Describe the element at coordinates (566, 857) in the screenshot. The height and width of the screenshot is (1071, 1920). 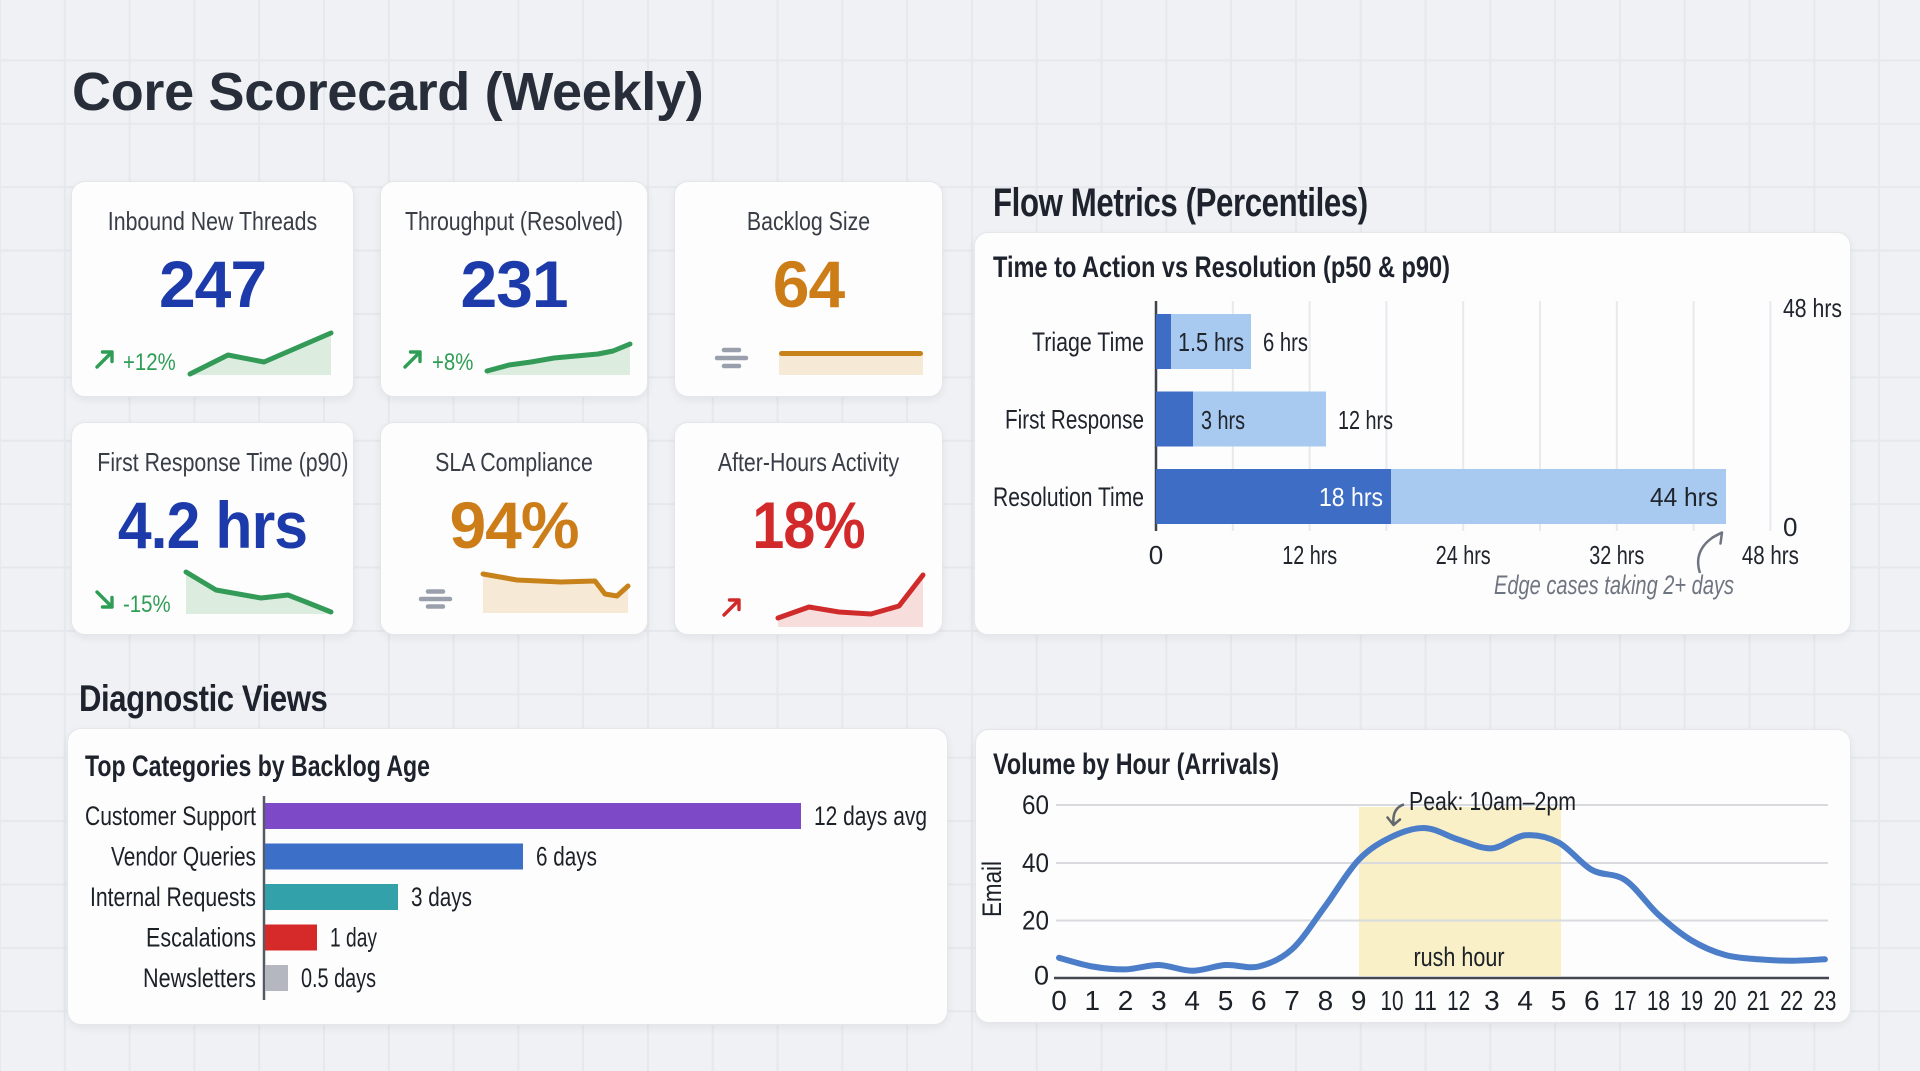
I see `svg-text: 6 days` at that location.